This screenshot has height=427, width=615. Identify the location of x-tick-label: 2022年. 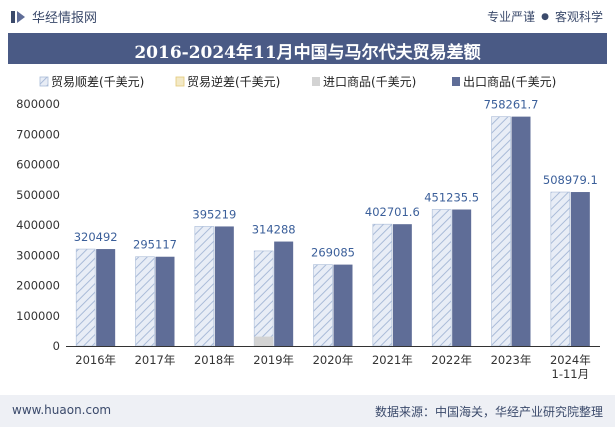
(451, 360).